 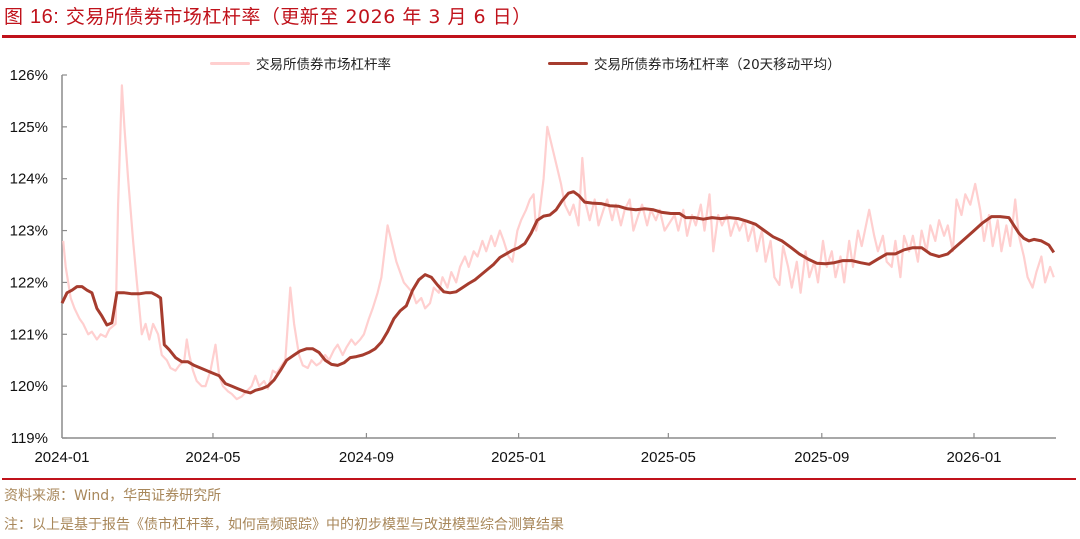 I want to click on legend-label-ma: 交易所债券市场杠杆率（20天移动平均）, so click(x=717, y=65).